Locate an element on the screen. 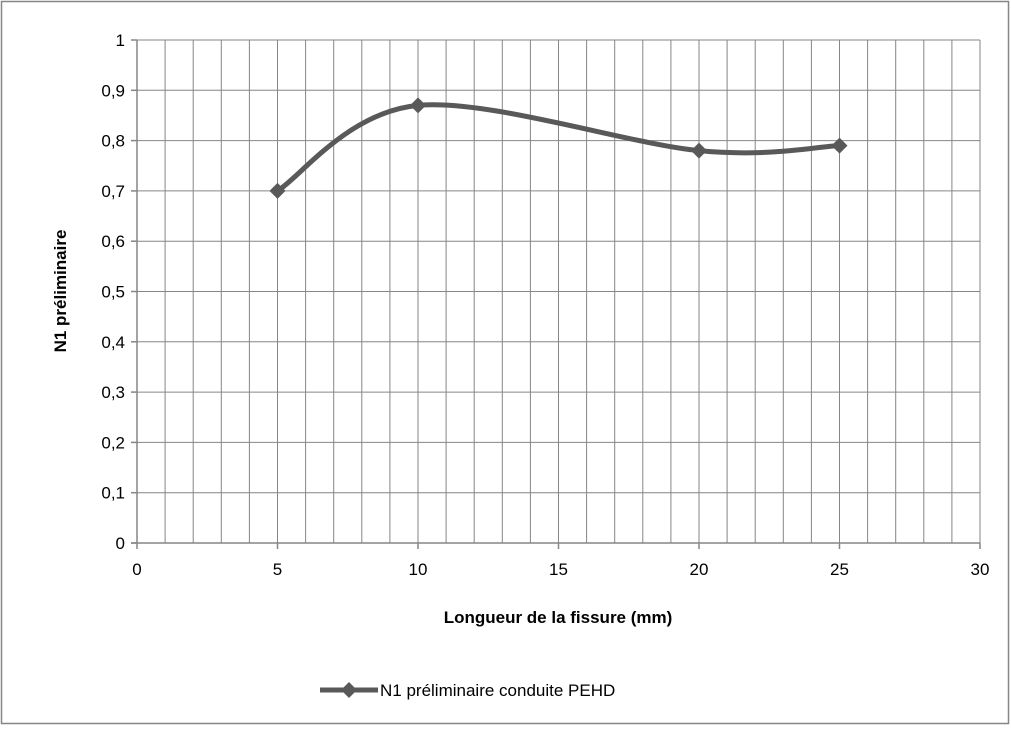  x-tick-label: 25 is located at coordinates (839, 569).